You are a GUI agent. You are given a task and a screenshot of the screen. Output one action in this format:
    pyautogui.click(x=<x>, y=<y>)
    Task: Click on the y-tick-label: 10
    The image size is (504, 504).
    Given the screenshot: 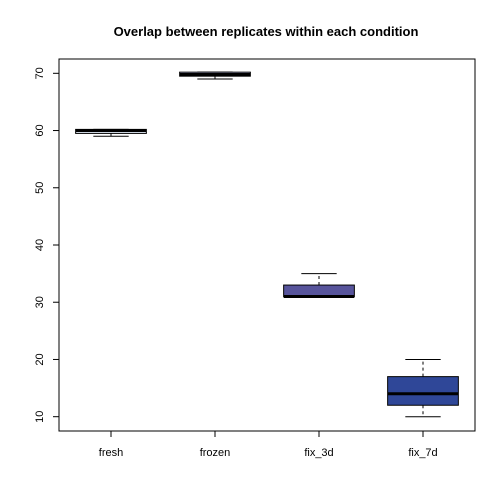 What is the action you would take?
    pyautogui.click(x=40, y=417)
    